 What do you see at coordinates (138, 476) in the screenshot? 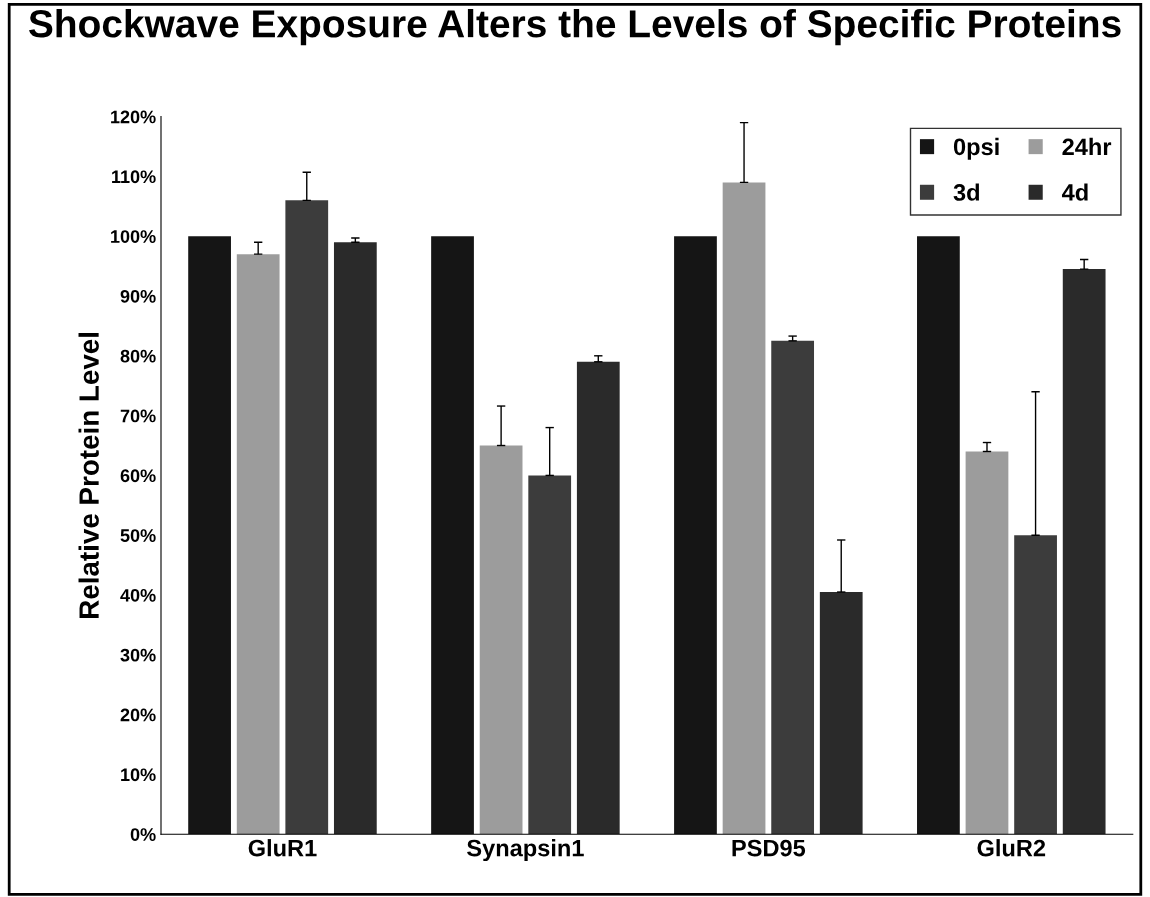
I see `y-tick-label: 60%` at bounding box center [138, 476].